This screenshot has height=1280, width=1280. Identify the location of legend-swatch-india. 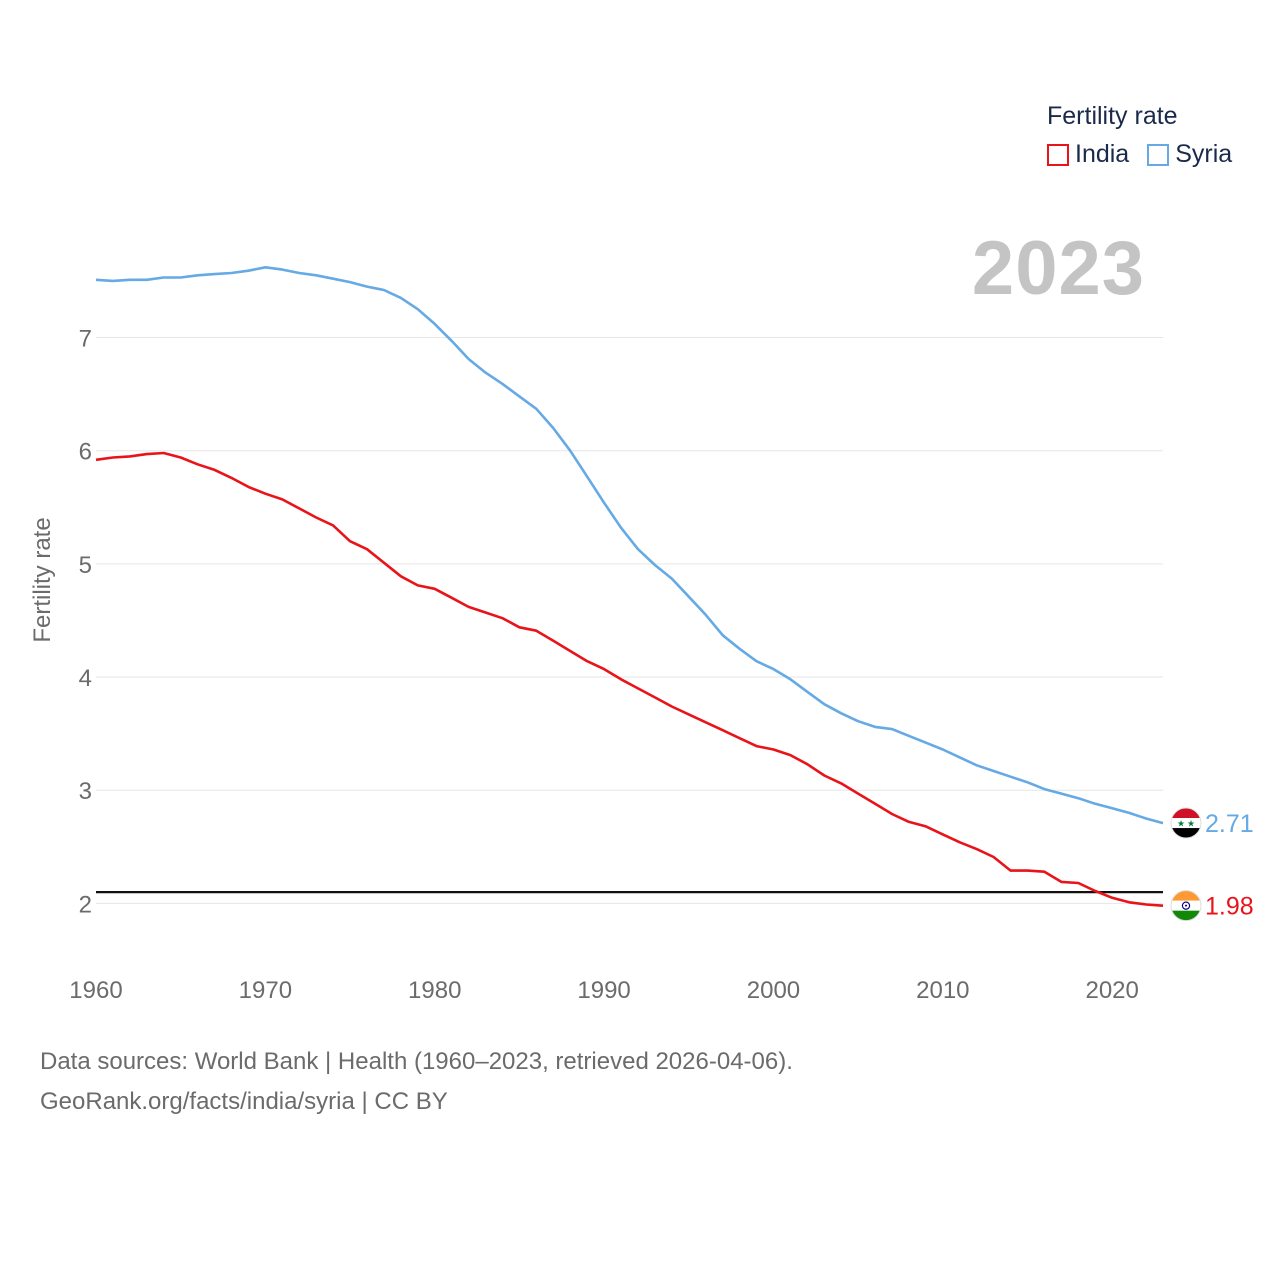
(1058, 154).